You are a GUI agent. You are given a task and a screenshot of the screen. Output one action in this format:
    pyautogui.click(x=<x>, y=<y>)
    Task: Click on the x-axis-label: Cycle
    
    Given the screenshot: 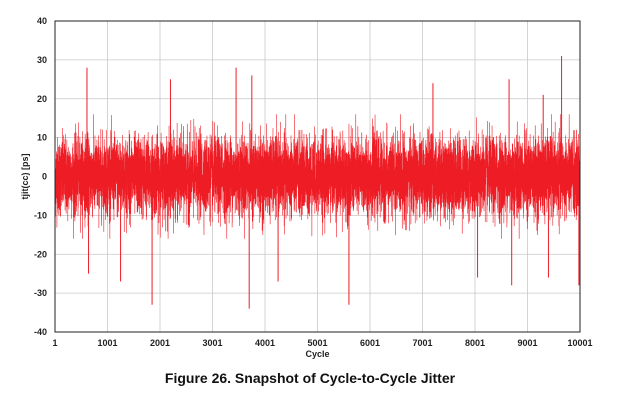 What is the action you would take?
    pyautogui.click(x=317, y=354)
    